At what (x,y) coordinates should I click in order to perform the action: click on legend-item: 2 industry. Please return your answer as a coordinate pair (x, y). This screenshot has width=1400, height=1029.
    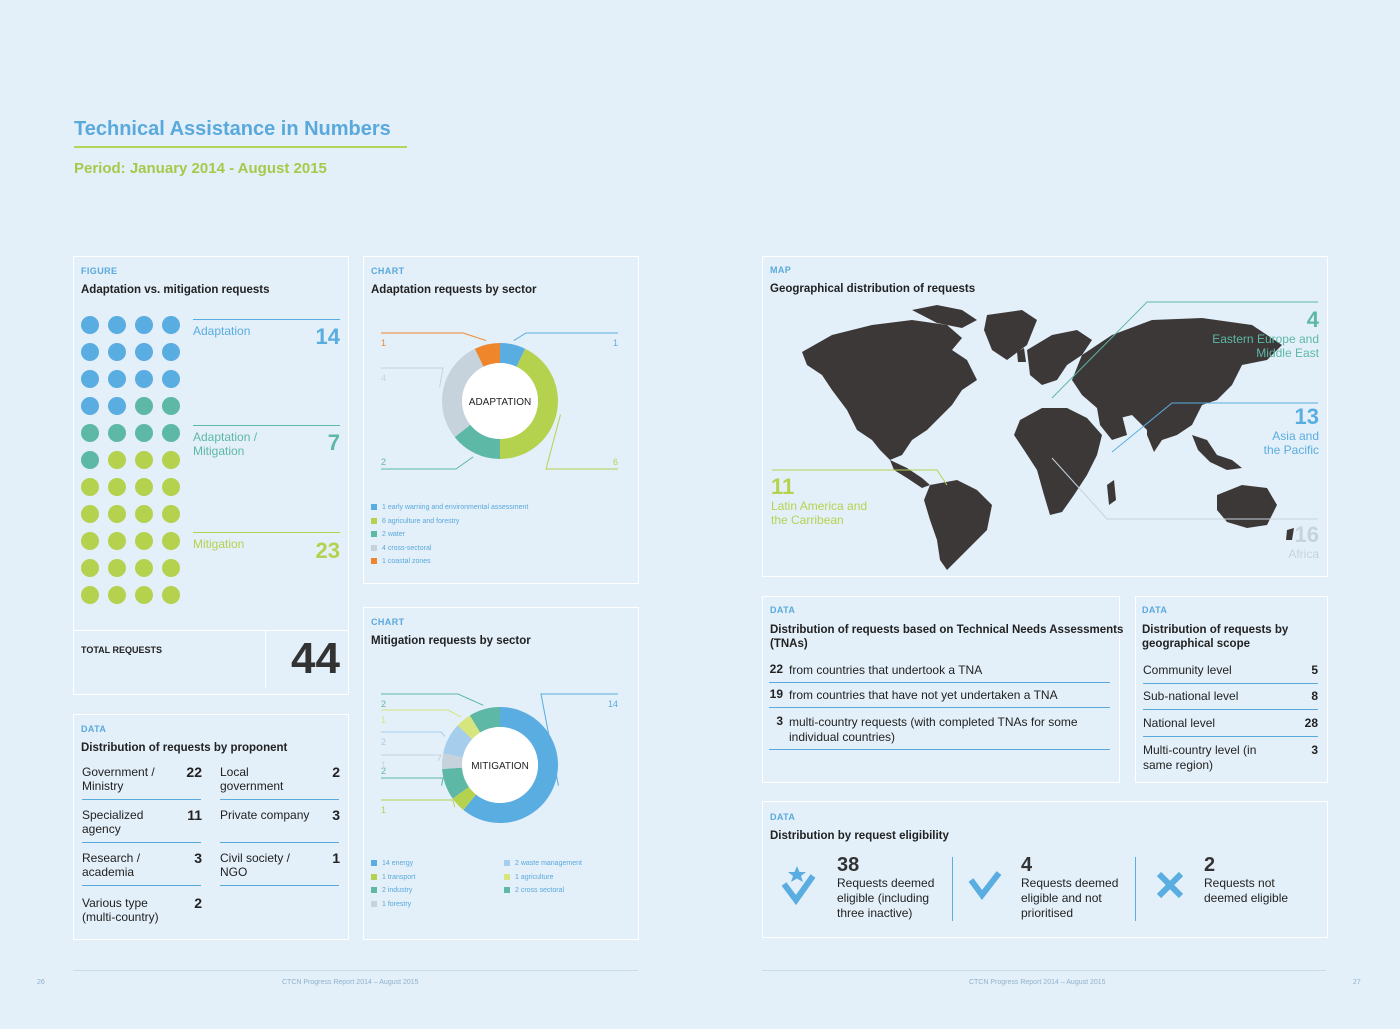
    Looking at the image, I should click on (391, 890).